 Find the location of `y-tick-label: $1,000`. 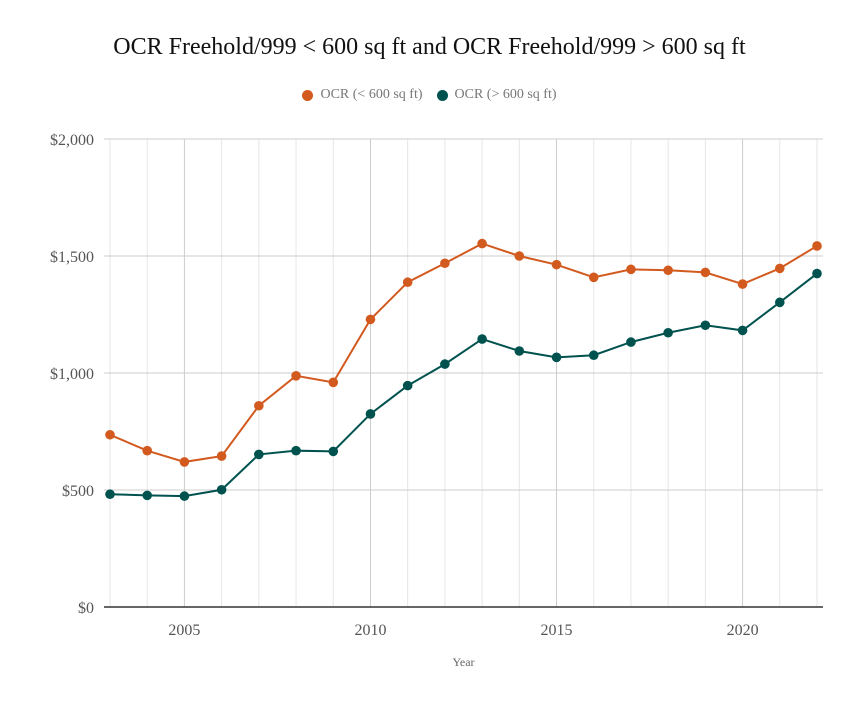

y-tick-label: $1,000 is located at coordinates (72, 374).